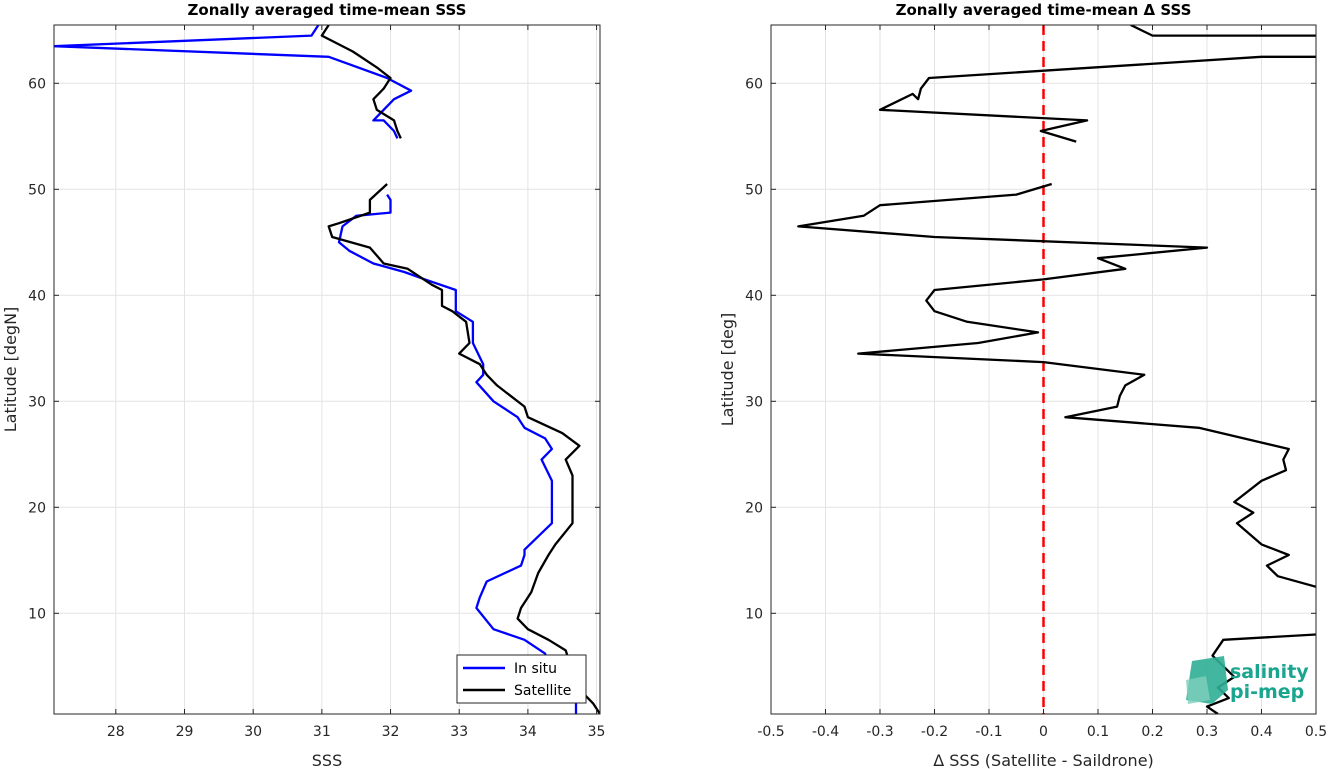 The image size is (1330, 769). Describe the element at coordinates (597, 732) in the screenshot. I see `x-tick-label: 35` at that location.